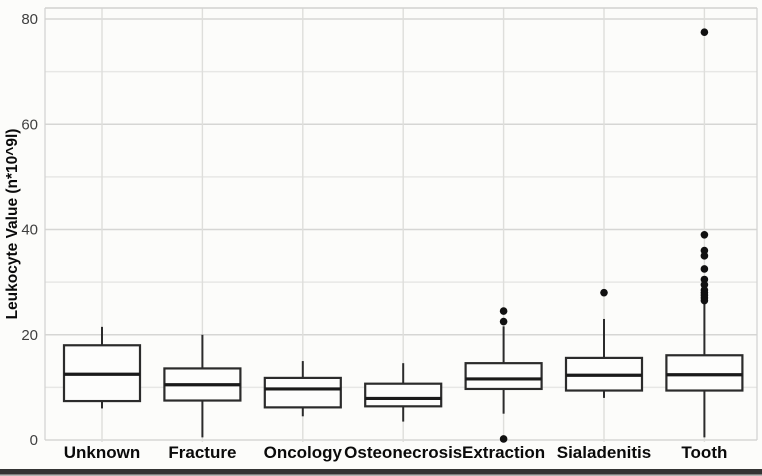 This screenshot has height=476, width=762. Describe the element at coordinates (29, 124) in the screenshot. I see `y-tick-label: 60` at that location.